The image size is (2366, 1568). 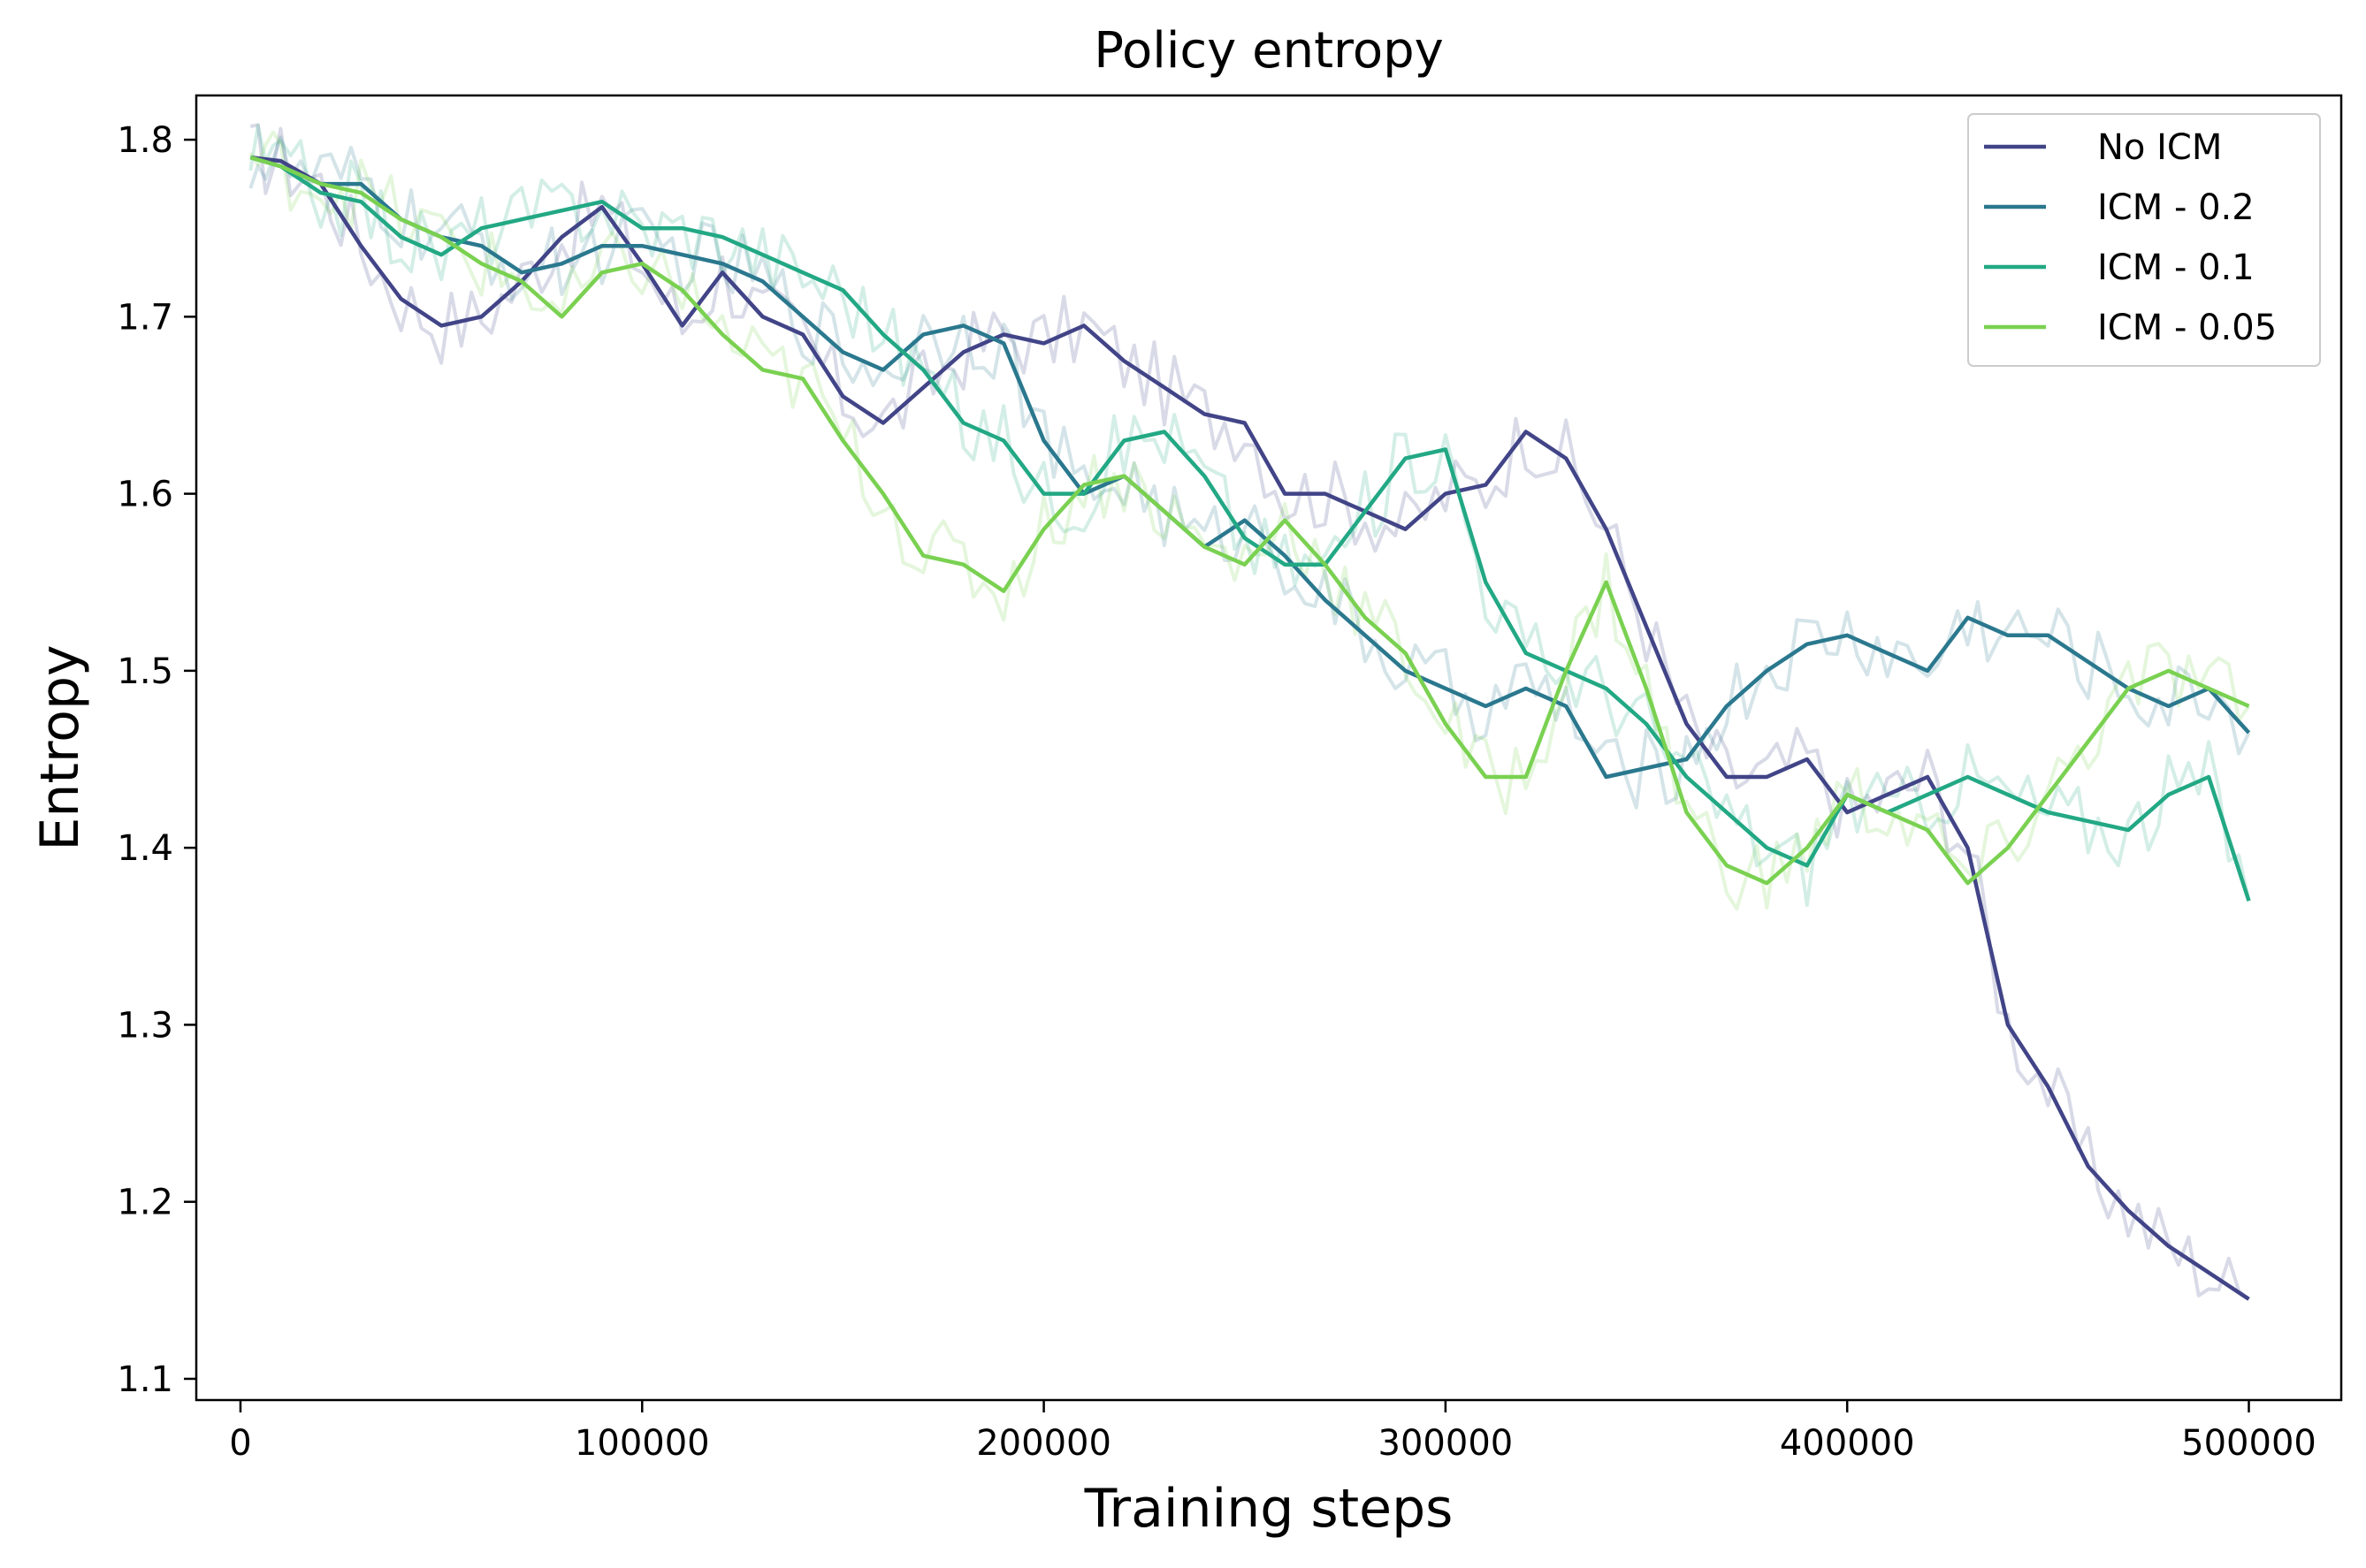 I want to click on legend-label: ICM - 0.05, so click(x=2187, y=328).